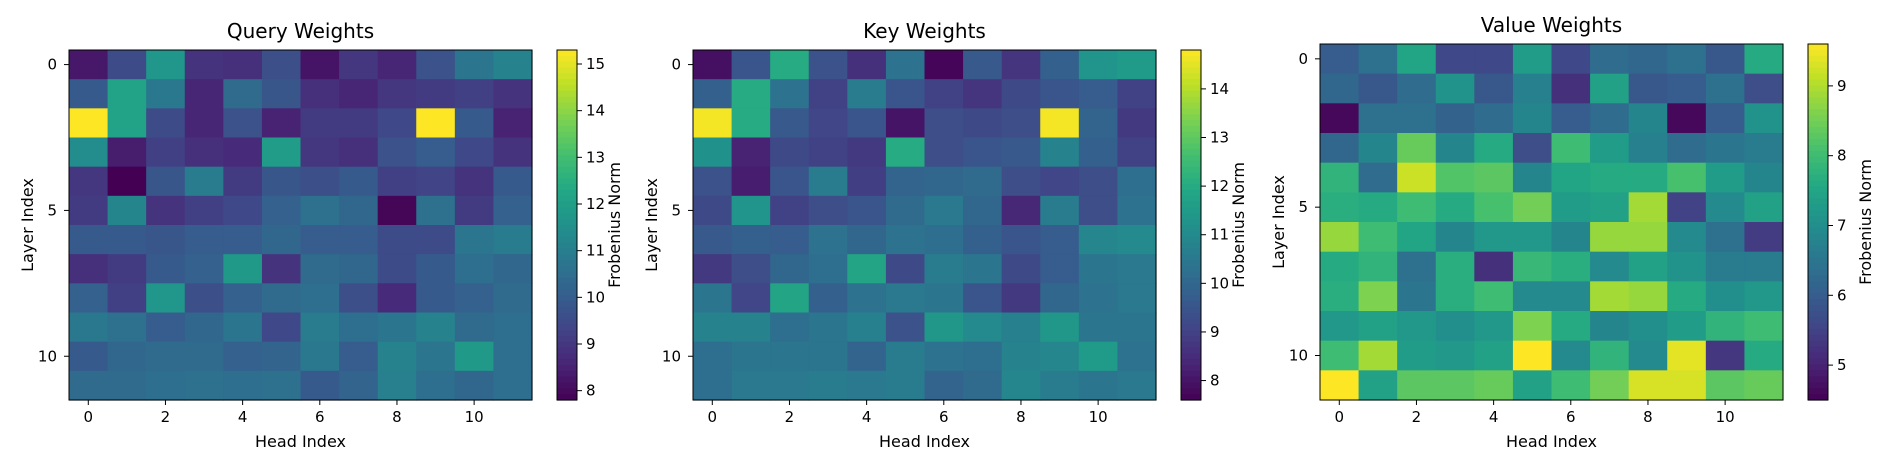 The image size is (1904, 468). Describe the element at coordinates (651, 225) in the screenshot. I see `y-axis-label: Layer Index` at that location.